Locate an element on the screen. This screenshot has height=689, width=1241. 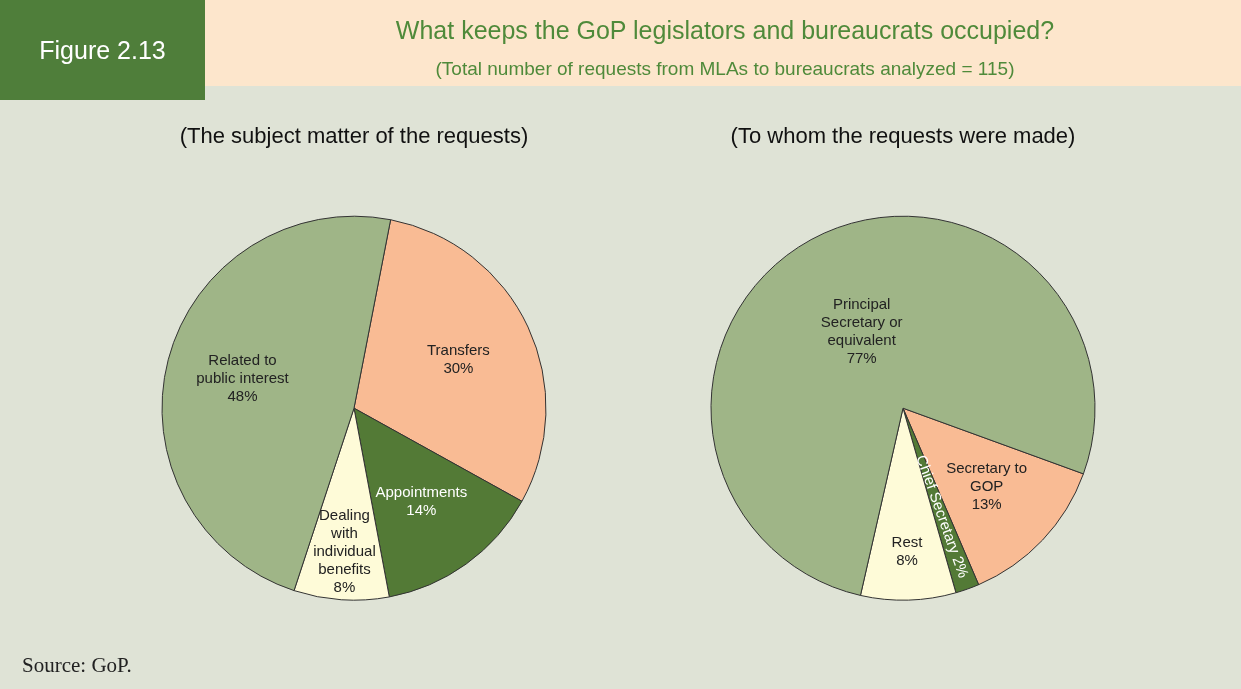
slice-label: Principal Secretary or equivalent is located at coordinates (861, 322).